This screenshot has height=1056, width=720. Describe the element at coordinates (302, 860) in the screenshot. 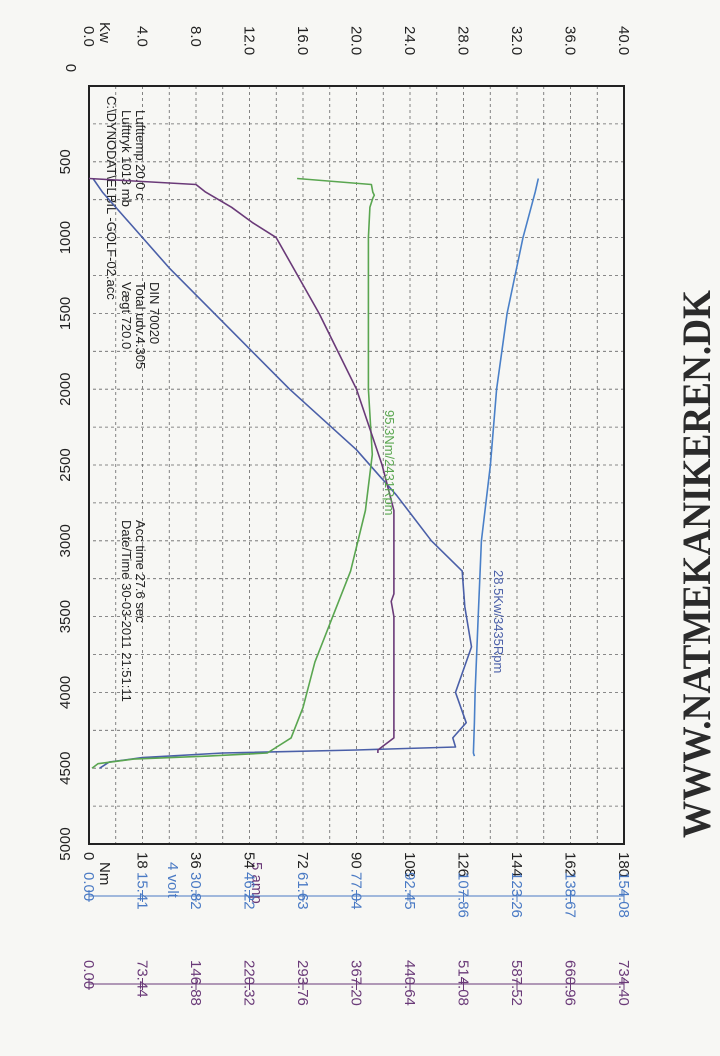

I see `nm-tick-label: 72` at that location.